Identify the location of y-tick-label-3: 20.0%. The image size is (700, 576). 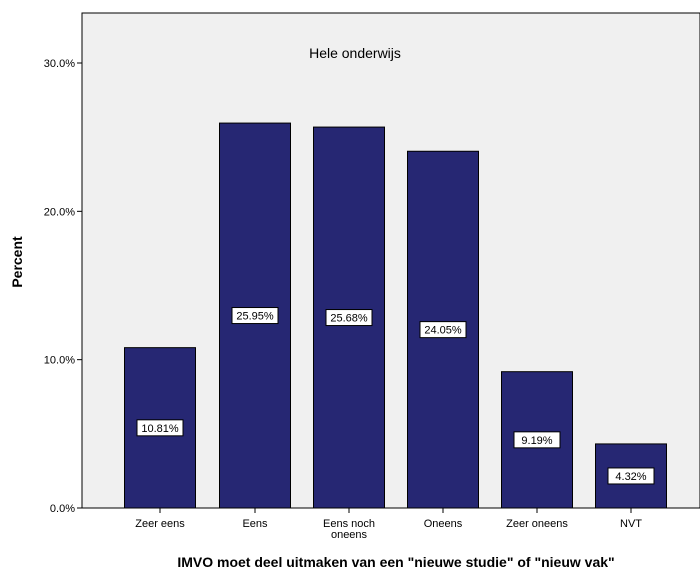
(59, 212).